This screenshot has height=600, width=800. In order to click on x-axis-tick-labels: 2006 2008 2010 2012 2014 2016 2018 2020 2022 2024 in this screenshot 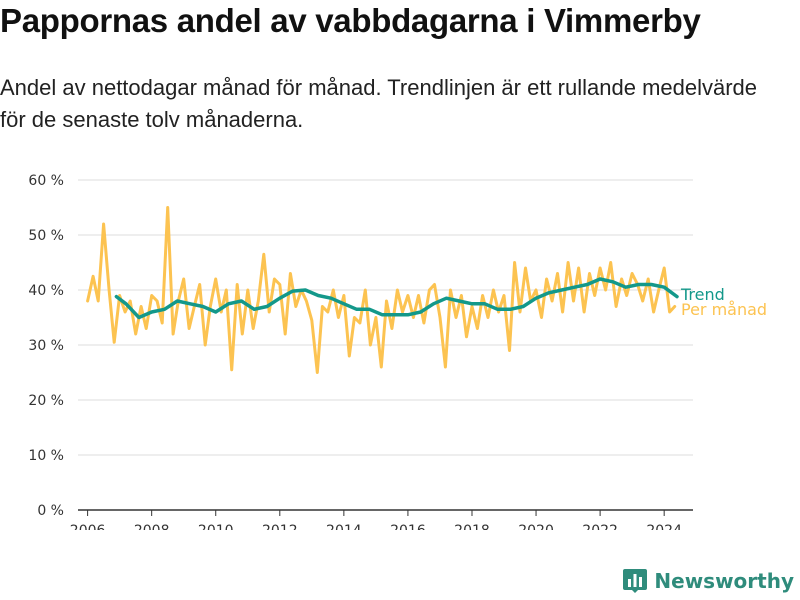, I will do `click(376, 526)`.